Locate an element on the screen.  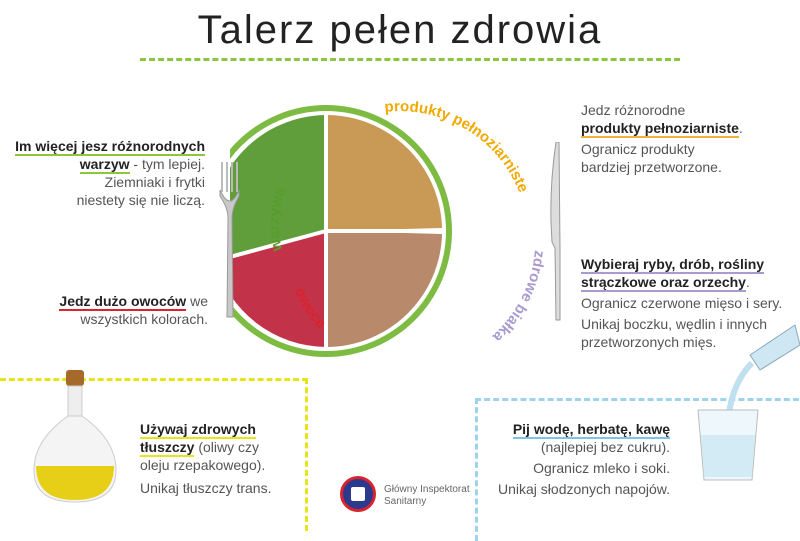
fruit-text: Jedz dużo owoców we wszystkich kolorach. is located at coordinates (133, 310).